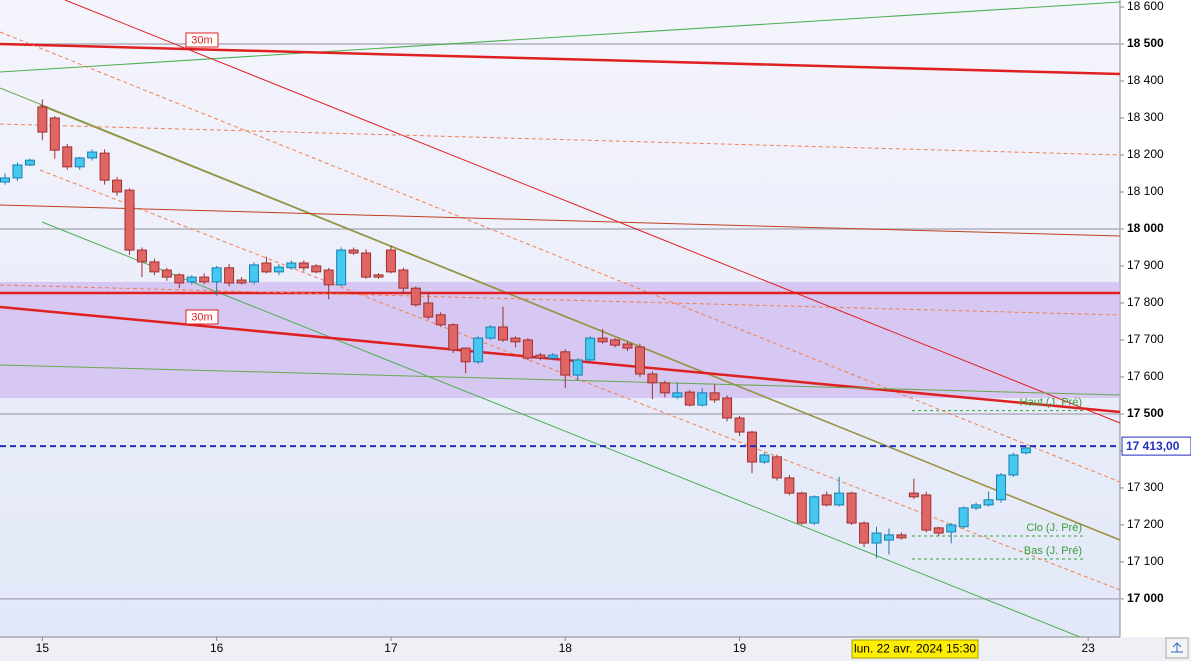 This screenshot has height=661, width=1191. I want to click on y-tick-label: 18 600, so click(1145, 6).